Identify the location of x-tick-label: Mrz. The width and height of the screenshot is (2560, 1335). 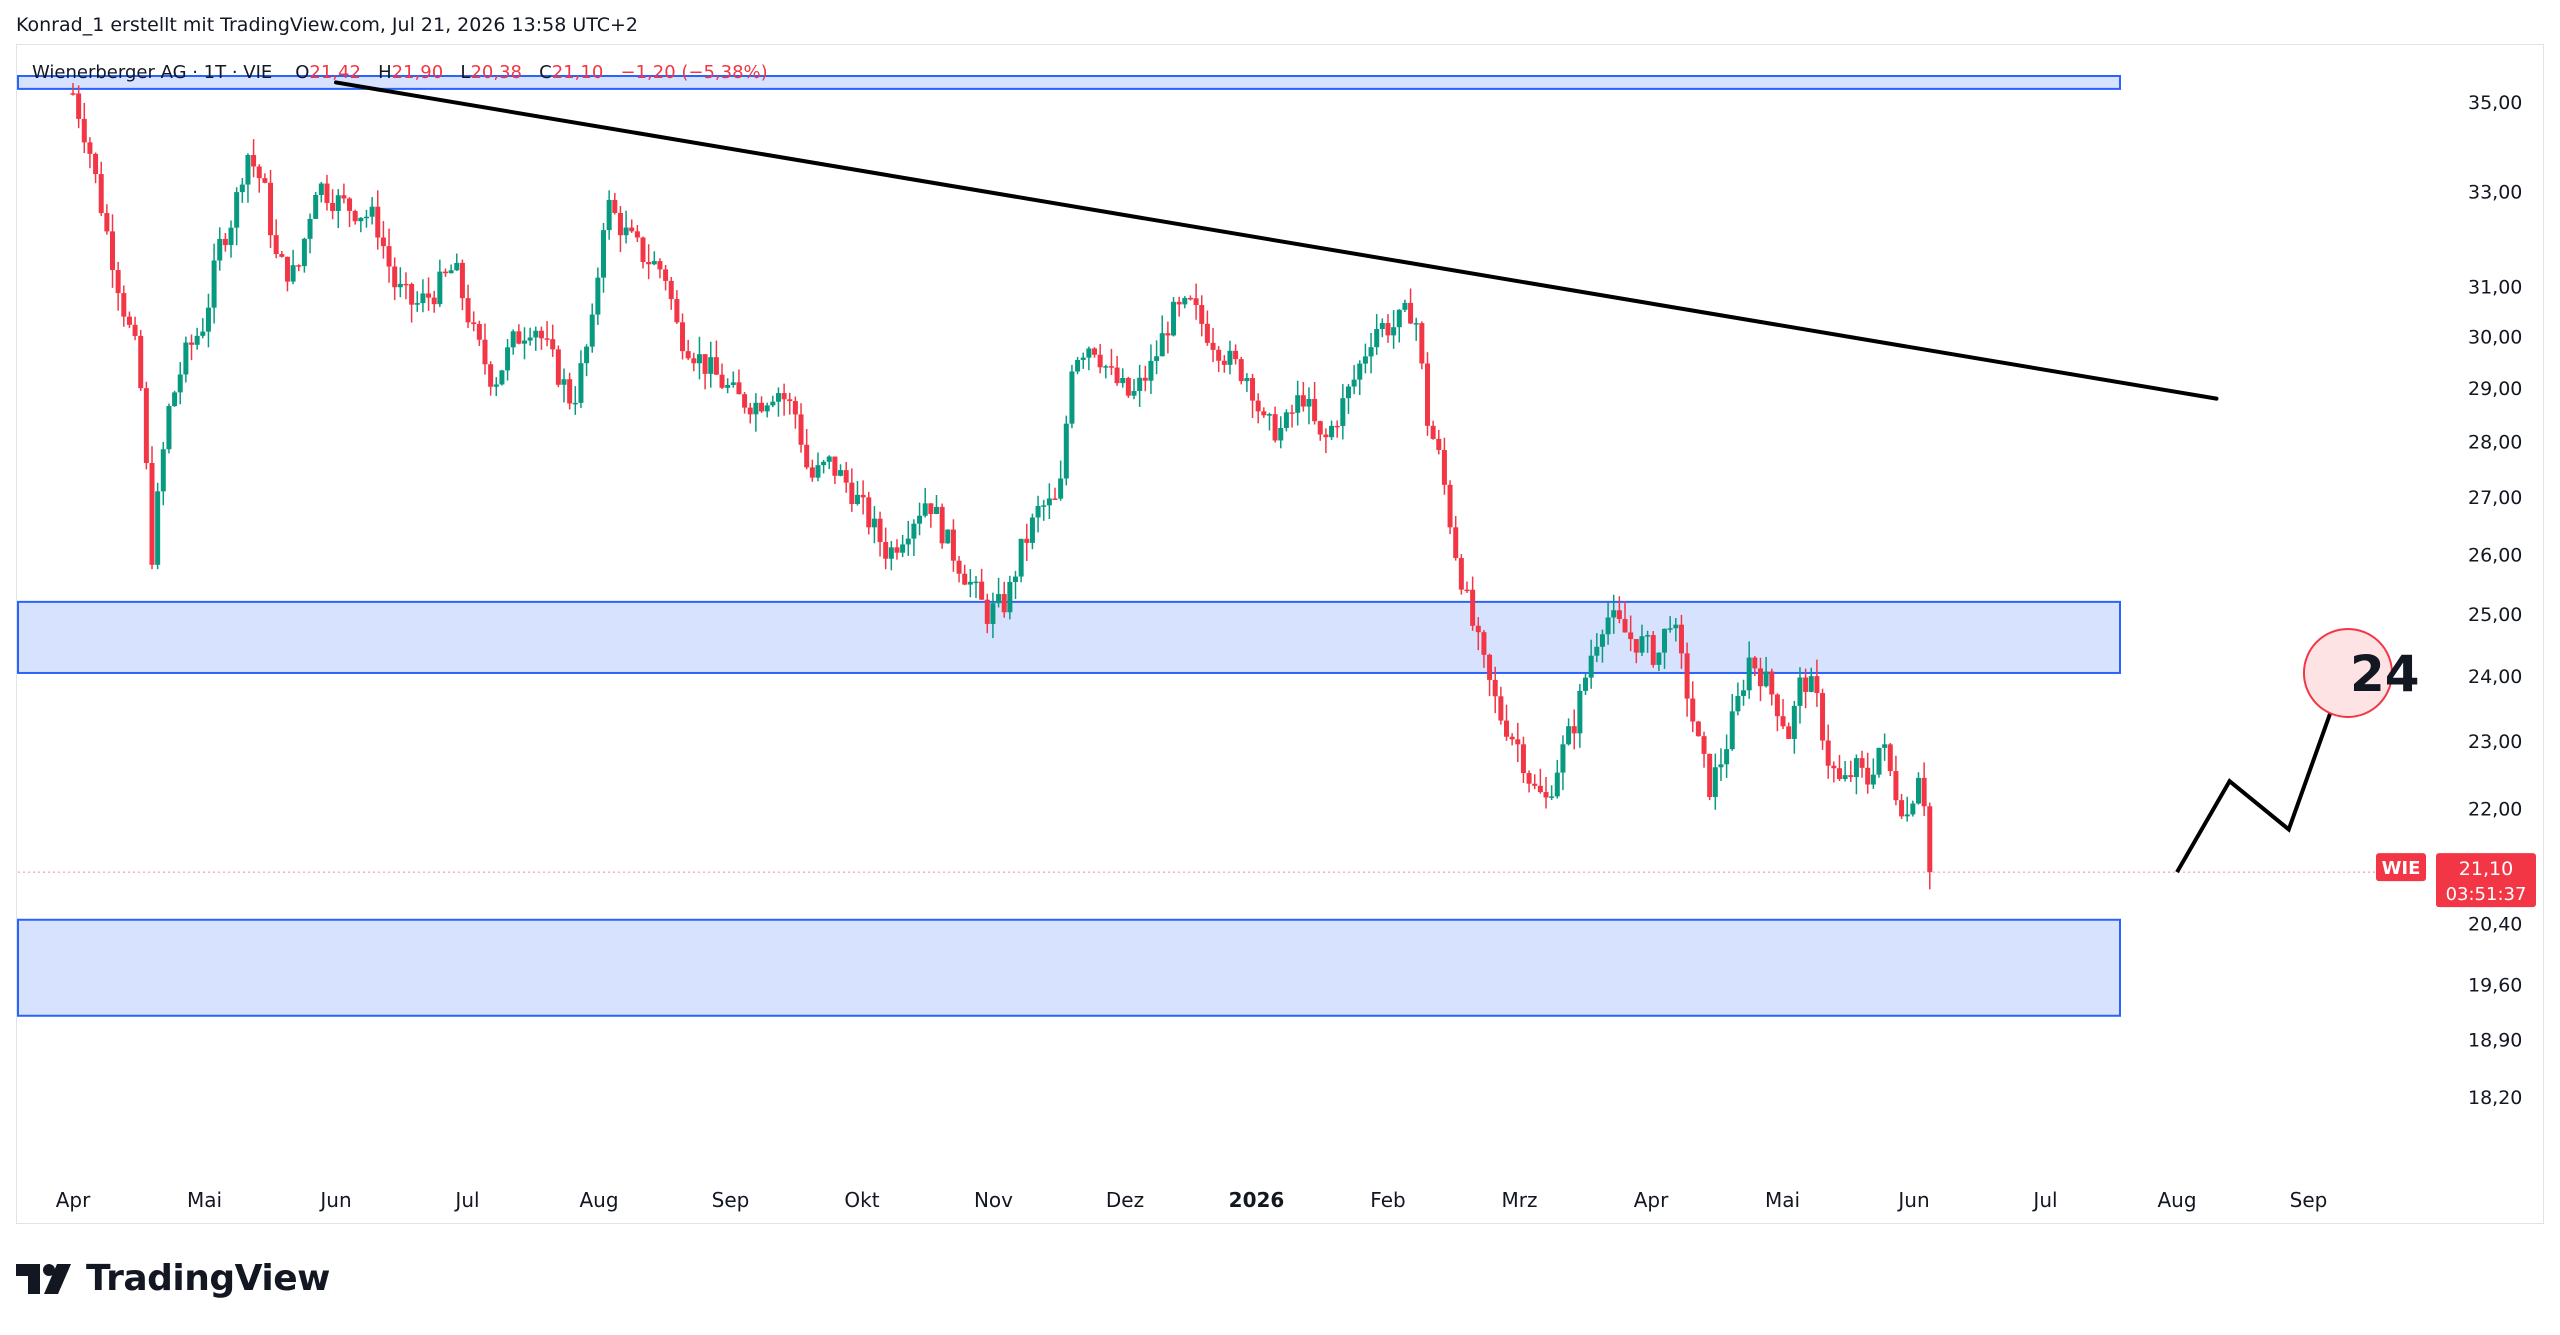
(1520, 1200).